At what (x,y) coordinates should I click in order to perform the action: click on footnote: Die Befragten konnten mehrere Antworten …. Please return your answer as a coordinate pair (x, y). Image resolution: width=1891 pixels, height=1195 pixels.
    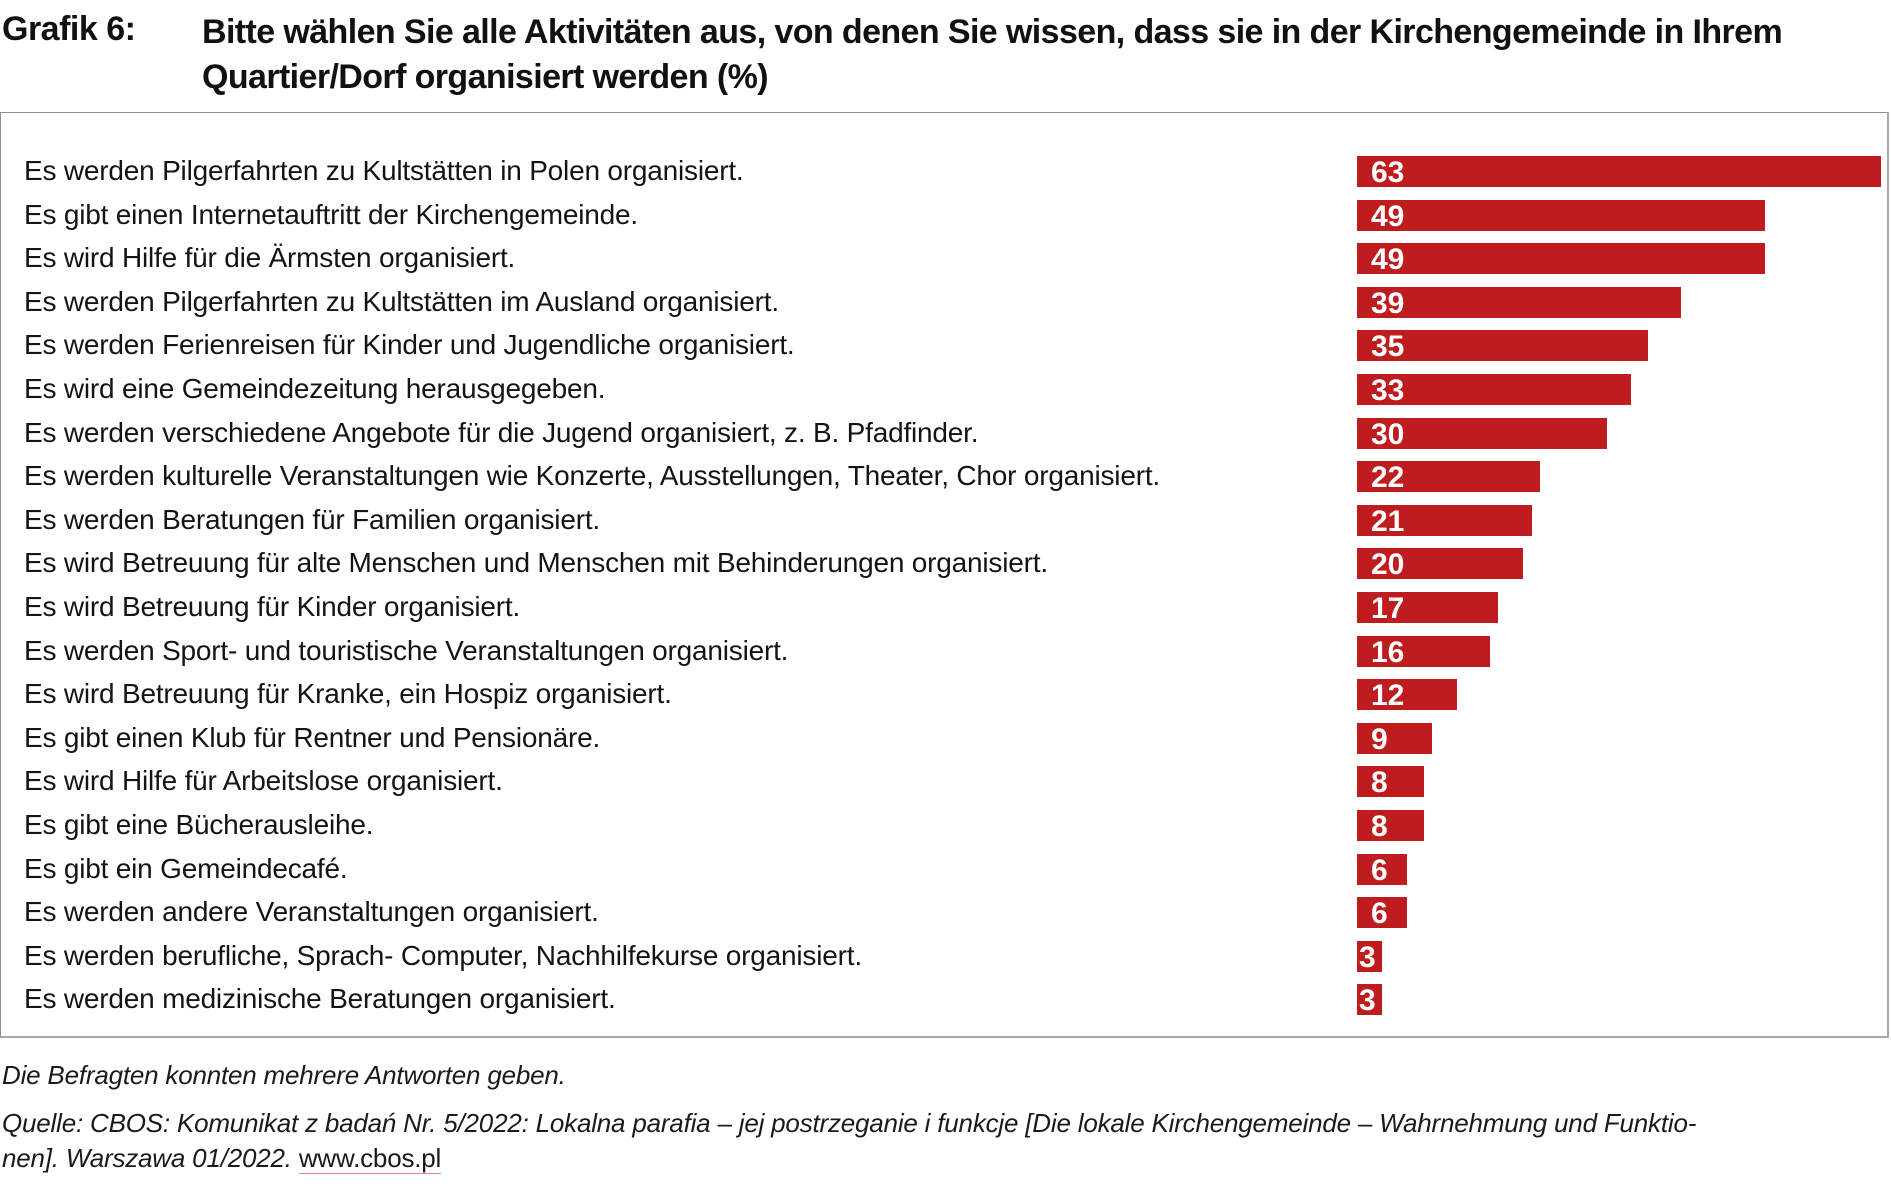
    Looking at the image, I should click on (284, 1075).